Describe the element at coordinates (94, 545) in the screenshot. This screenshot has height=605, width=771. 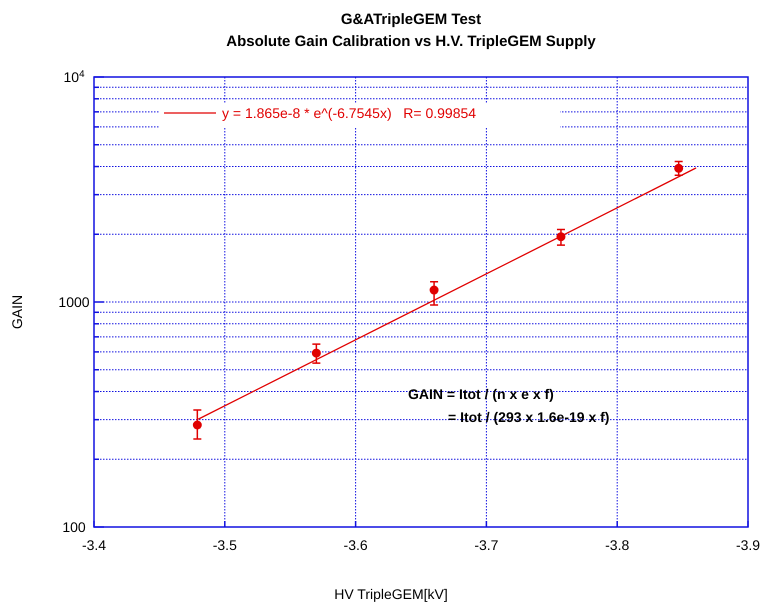
I see `x-tick-label: -3.4` at that location.